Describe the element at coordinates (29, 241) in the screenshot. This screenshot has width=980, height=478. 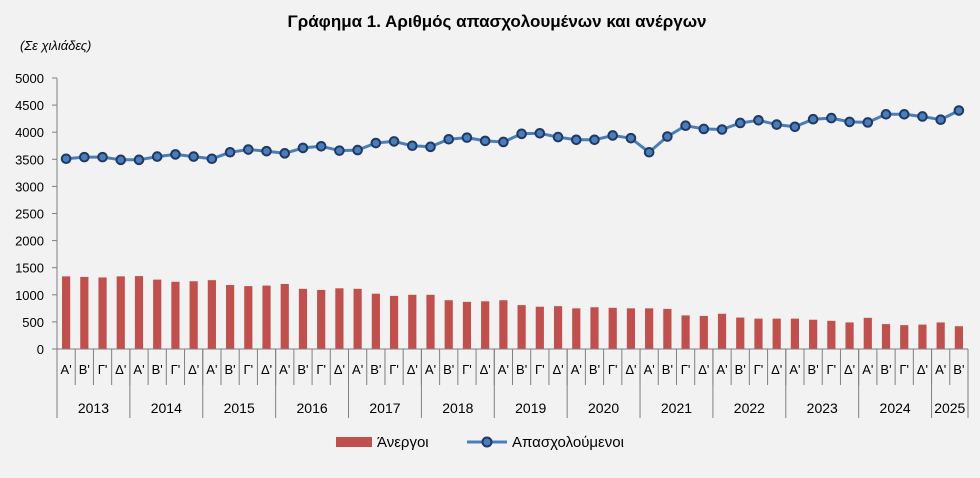
I see `y-tick-label: 2000` at that location.